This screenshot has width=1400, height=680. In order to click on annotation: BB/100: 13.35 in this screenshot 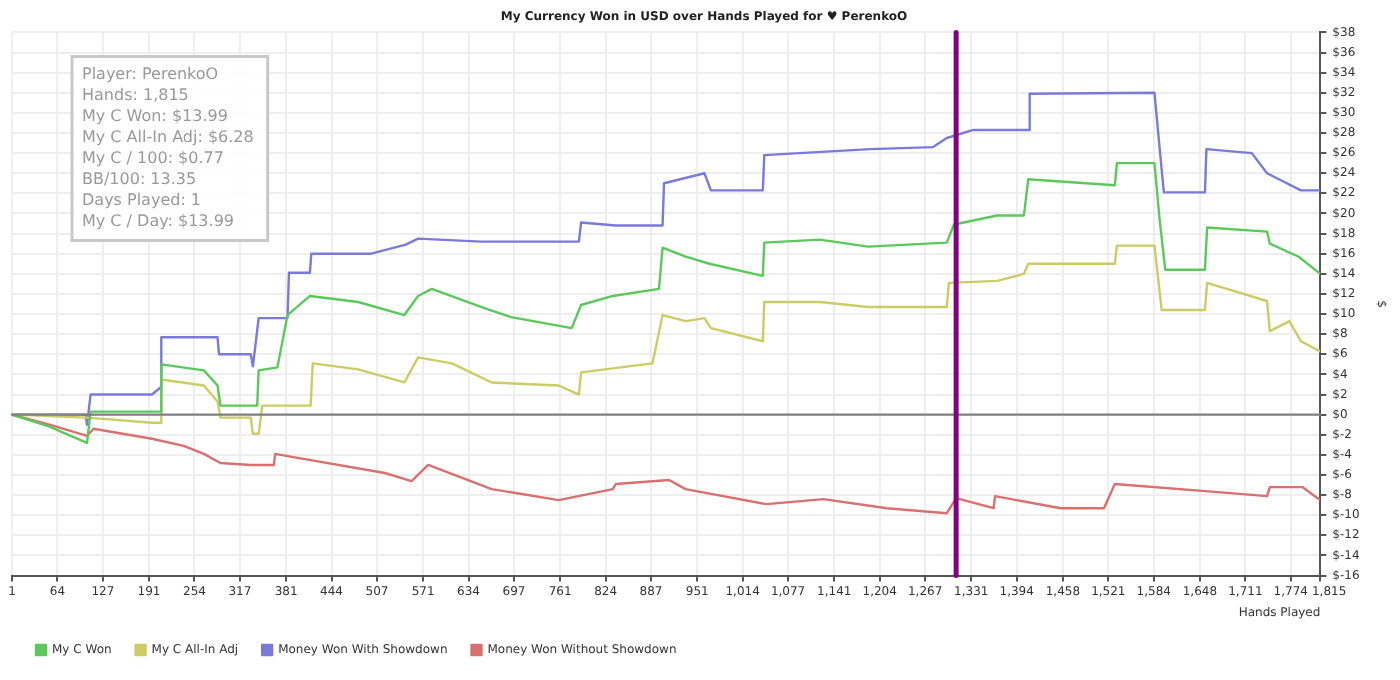, I will do `click(139, 178)`.